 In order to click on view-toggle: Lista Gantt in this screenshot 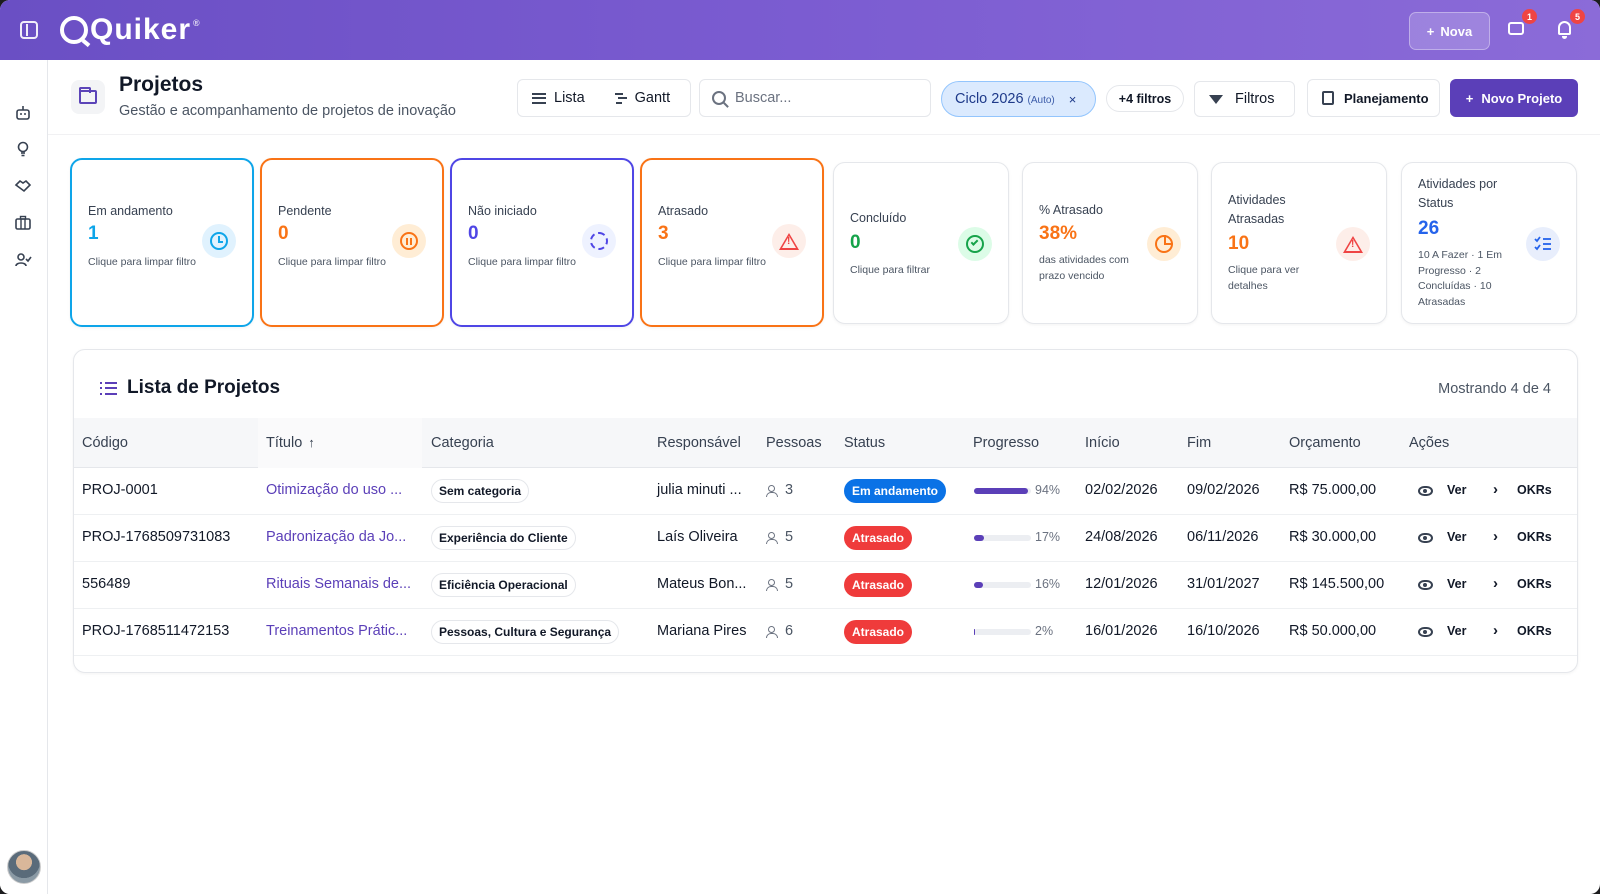, I will do `click(604, 98)`.